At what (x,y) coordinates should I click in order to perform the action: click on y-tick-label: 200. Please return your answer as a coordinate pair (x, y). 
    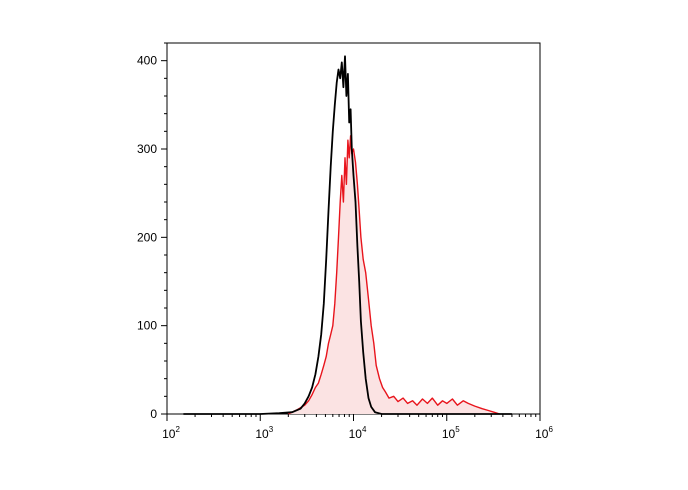
    Looking at the image, I should click on (147, 237).